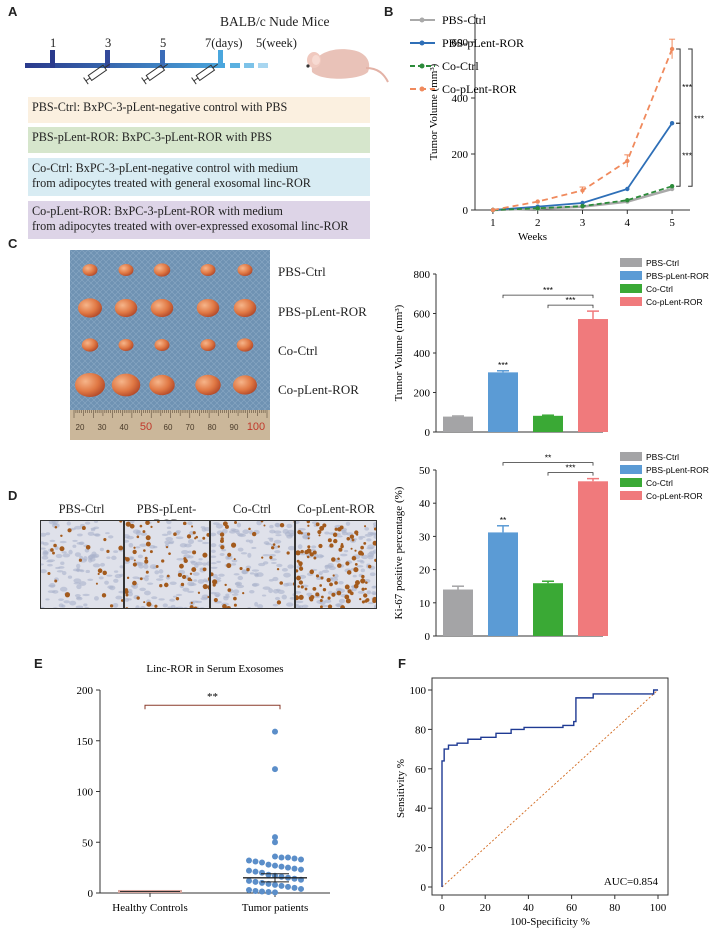 This screenshot has height=935, width=711. What do you see at coordinates (548, 290) in the screenshot?
I see `significance-label: ***` at bounding box center [548, 290].